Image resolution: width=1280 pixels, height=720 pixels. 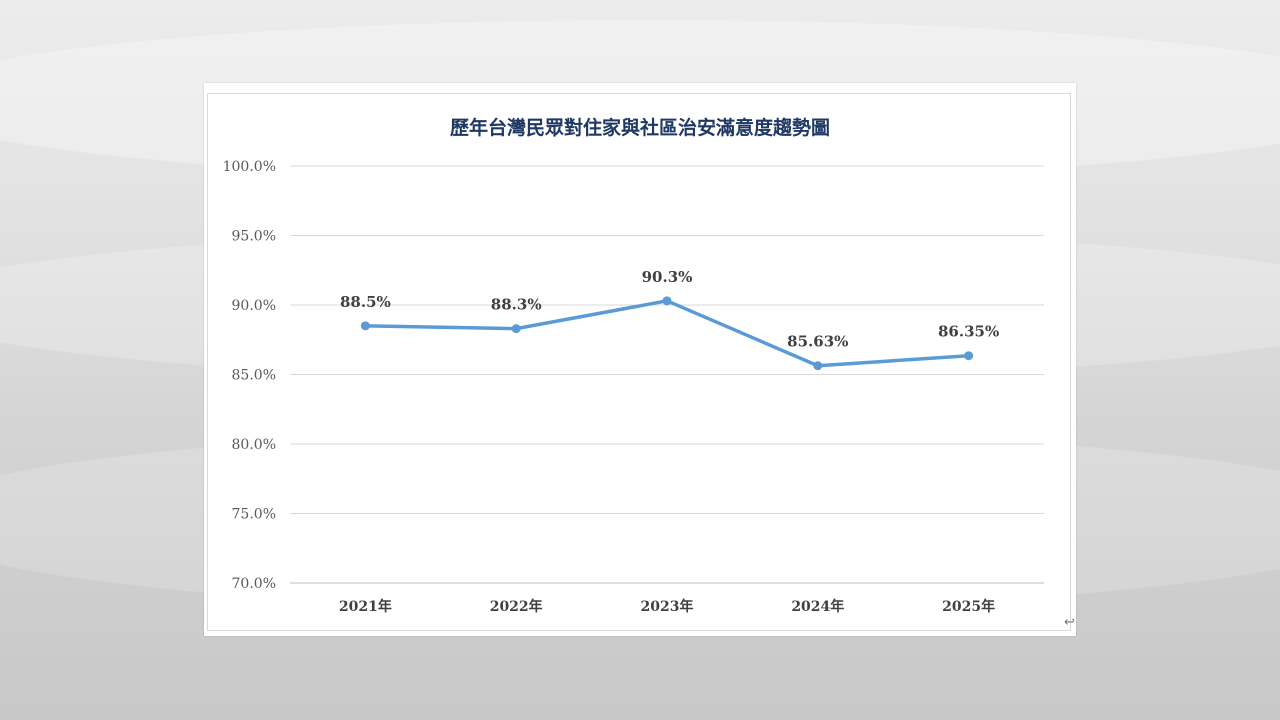 I want to click on return-arrow-icon: ↩, so click(x=1069, y=622).